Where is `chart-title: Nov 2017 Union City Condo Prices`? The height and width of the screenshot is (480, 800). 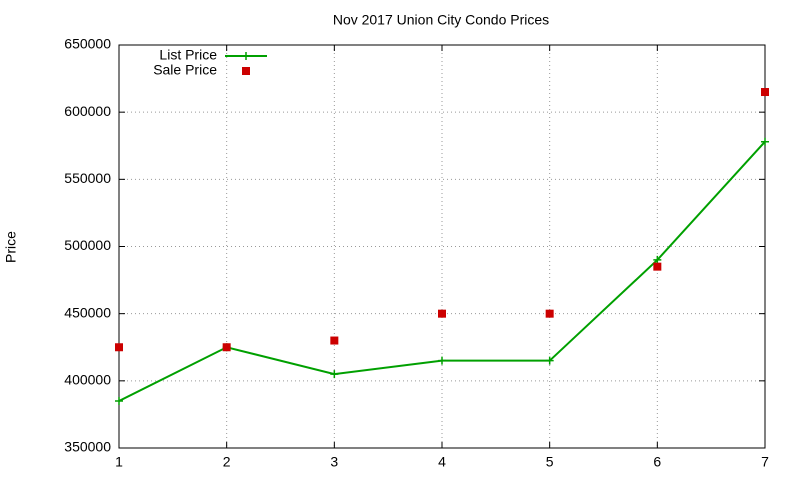
chart-title: Nov 2017 Union City Condo Prices is located at coordinates (441, 20).